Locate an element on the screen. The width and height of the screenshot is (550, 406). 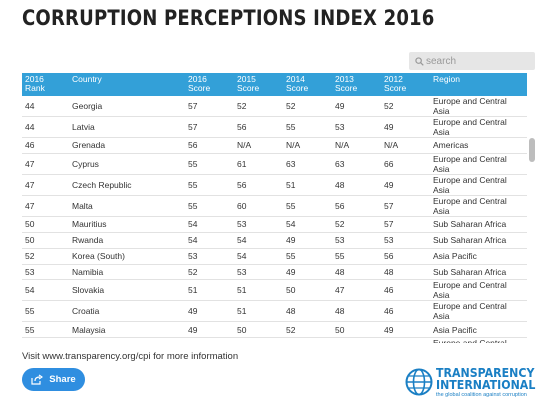
column-header: 2016 Score is located at coordinates (209, 84).